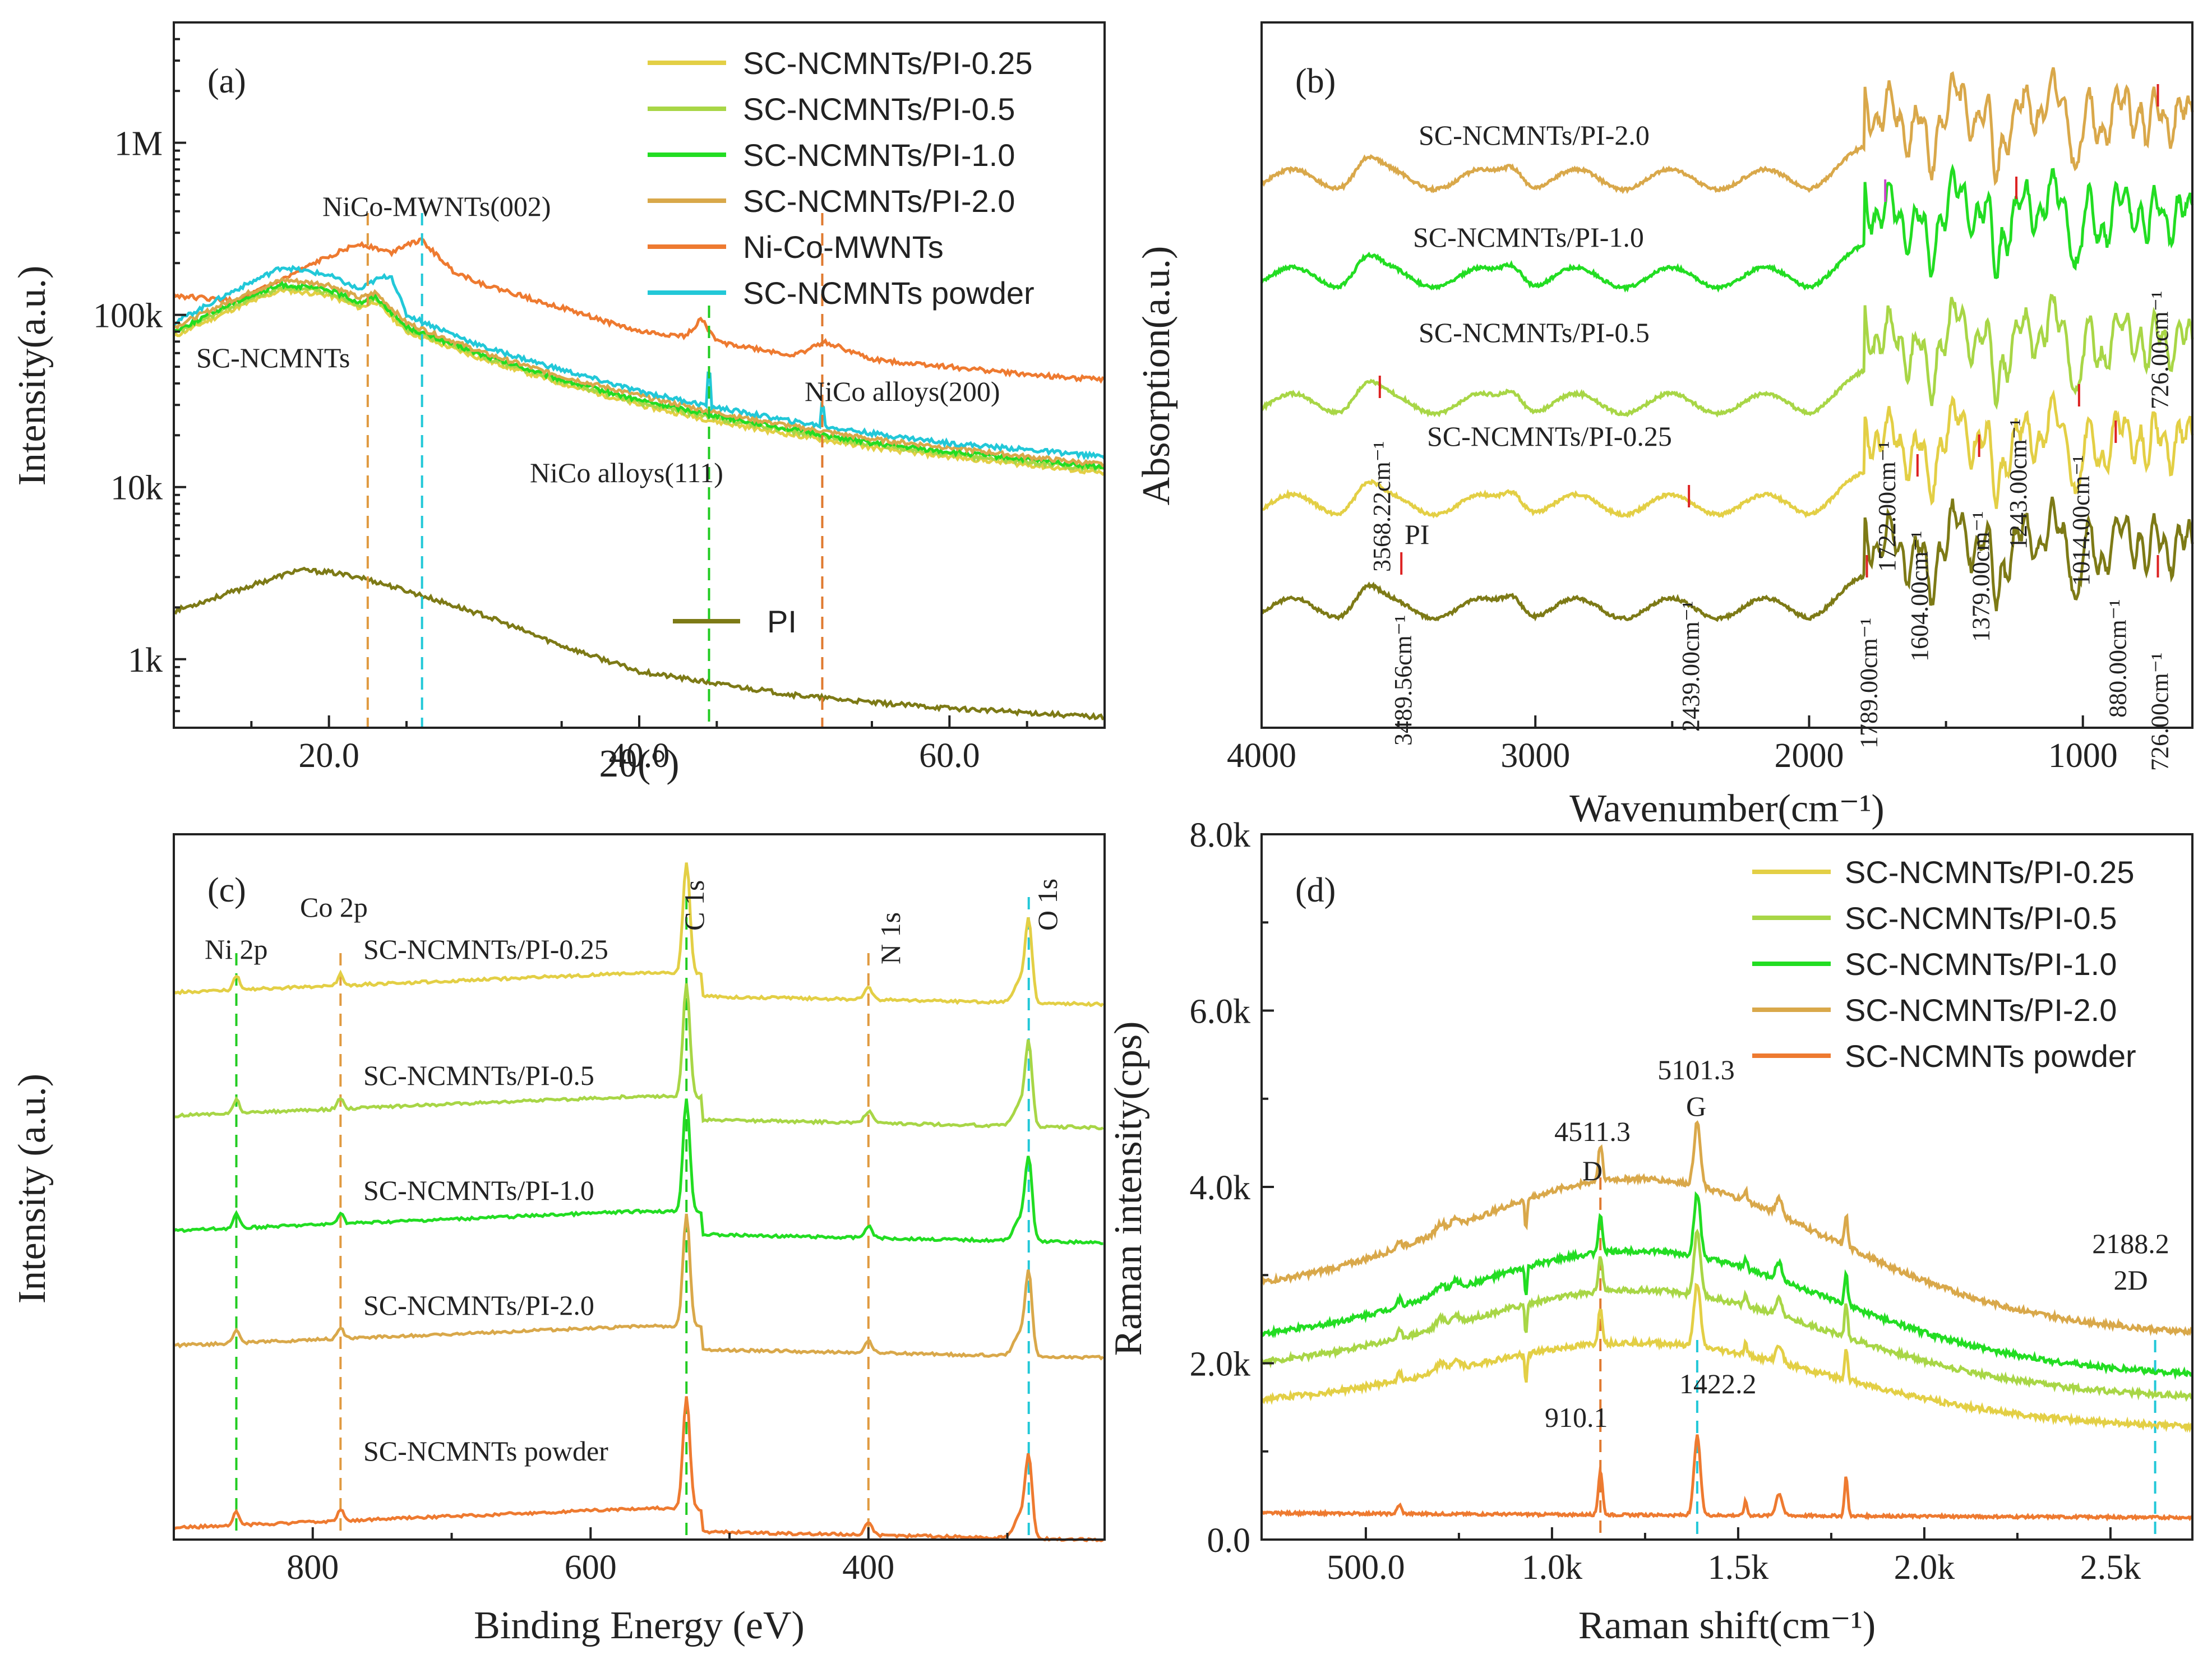  What do you see at coordinates (1535, 756) in the screenshot?
I see `x-tick-label: 3000` at bounding box center [1535, 756].